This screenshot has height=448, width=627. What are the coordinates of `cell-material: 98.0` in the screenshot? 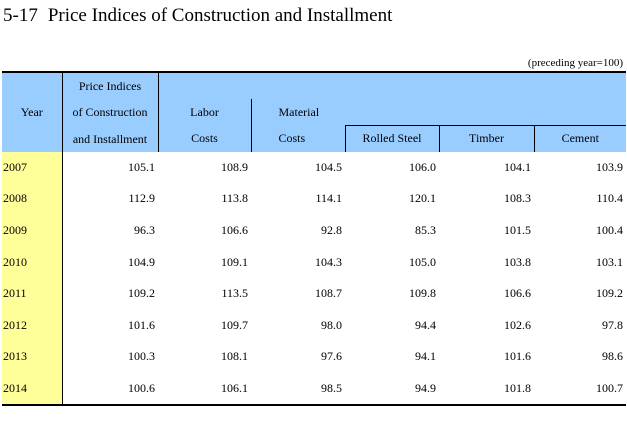 It's located at (331, 324).